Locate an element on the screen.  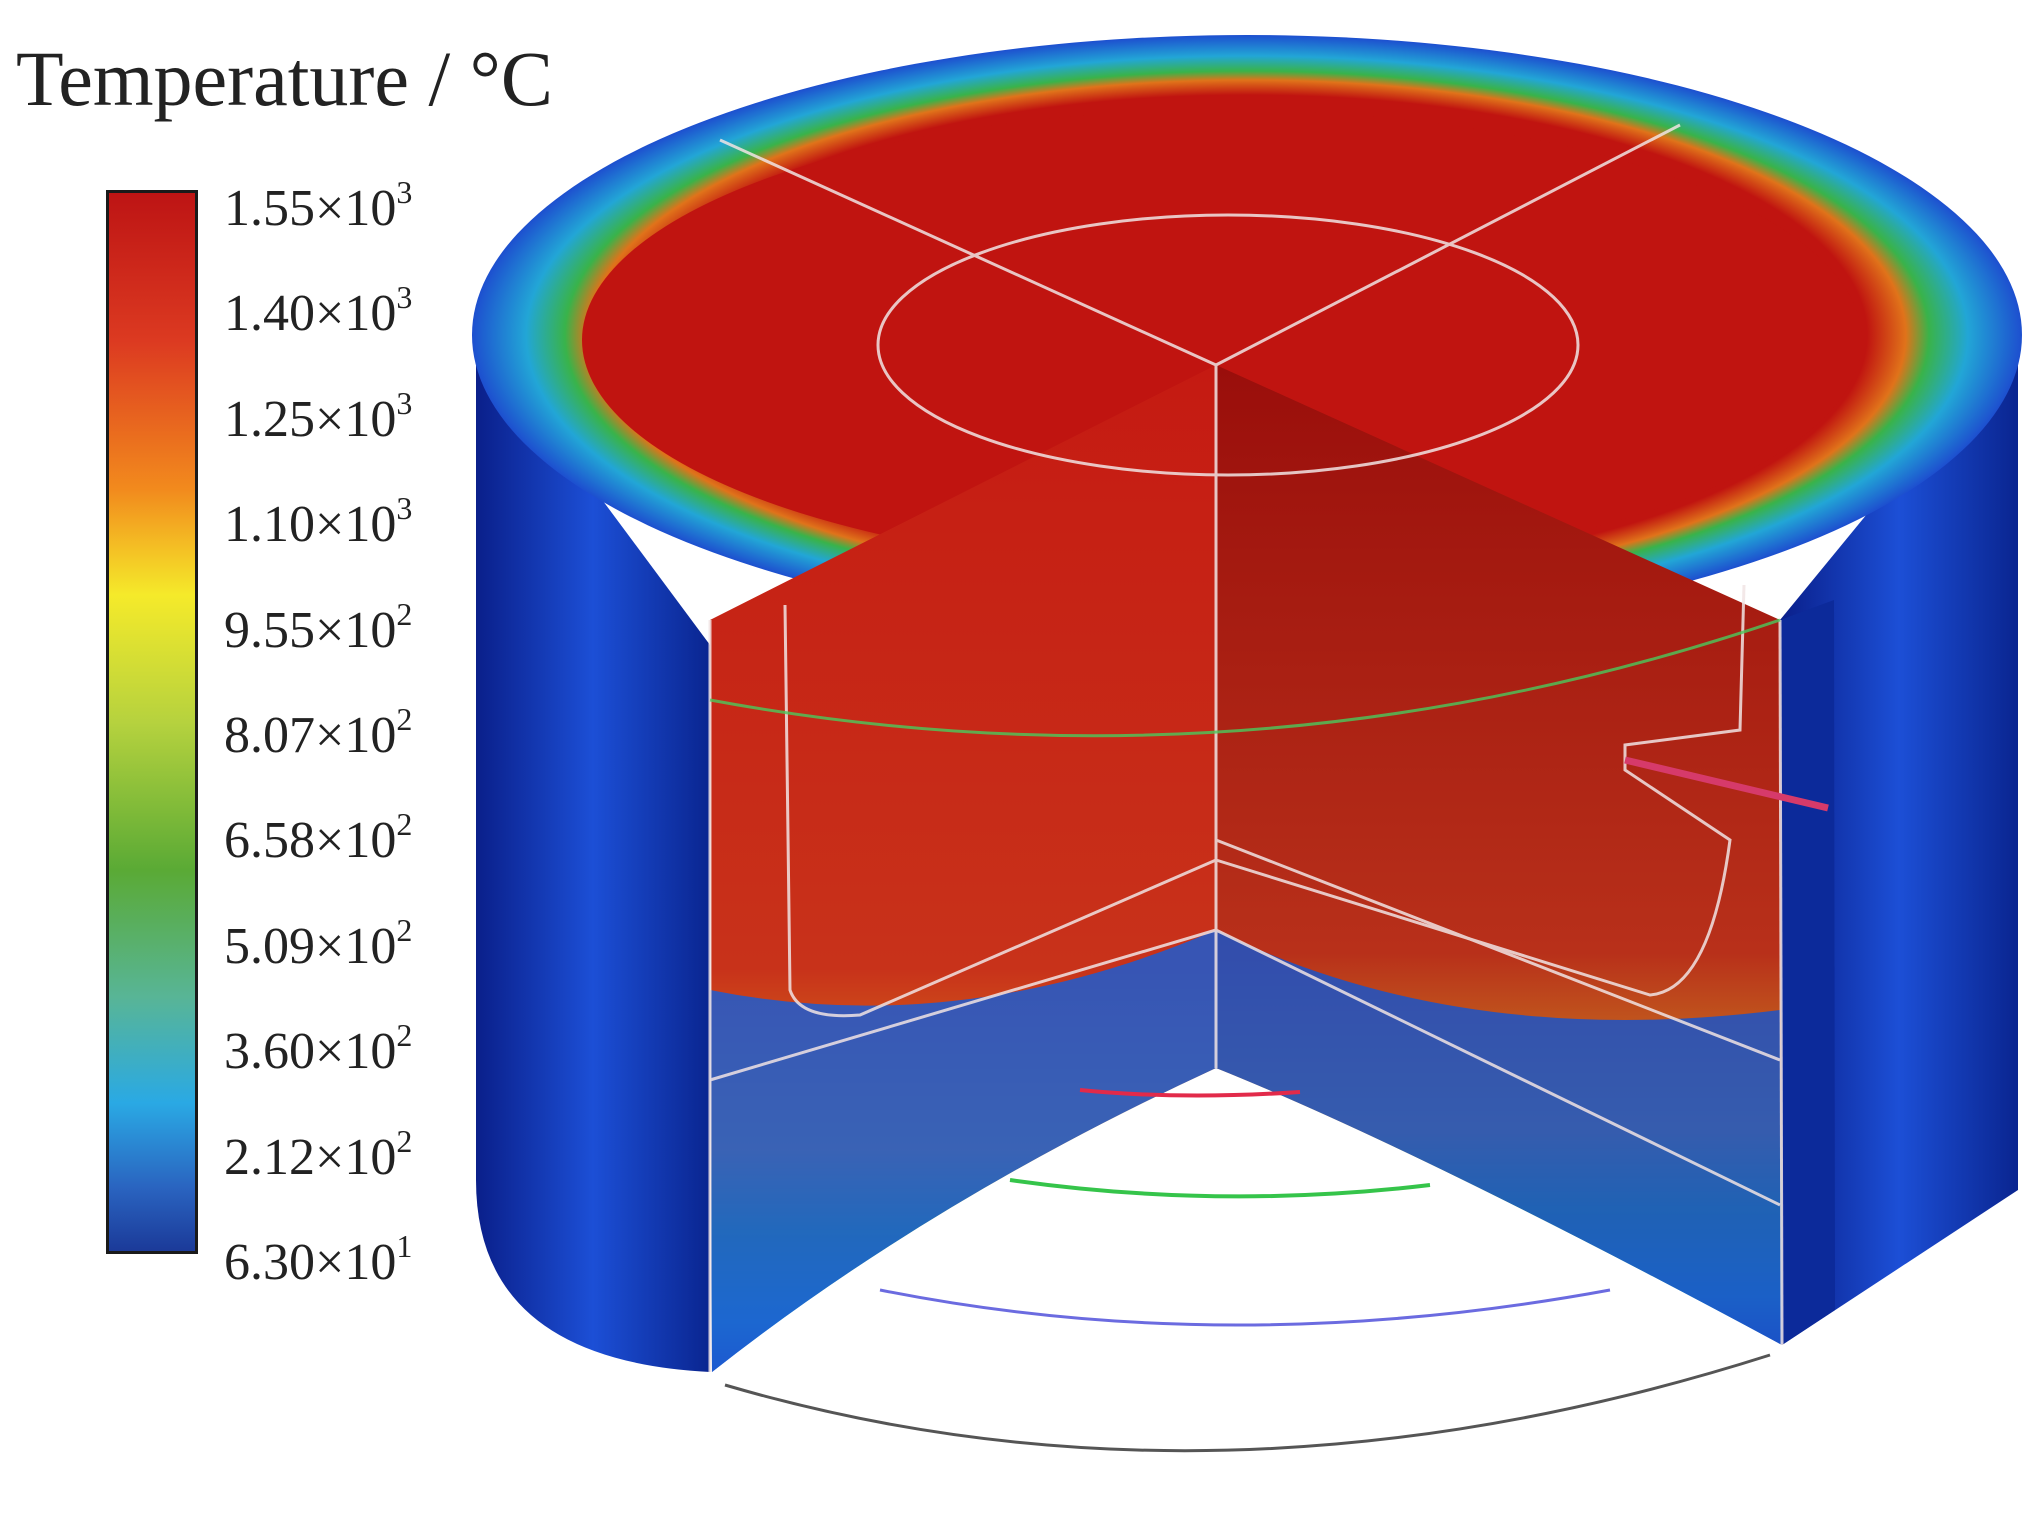
tick-label: 2.12×10² is located at coordinates (318, 1154).